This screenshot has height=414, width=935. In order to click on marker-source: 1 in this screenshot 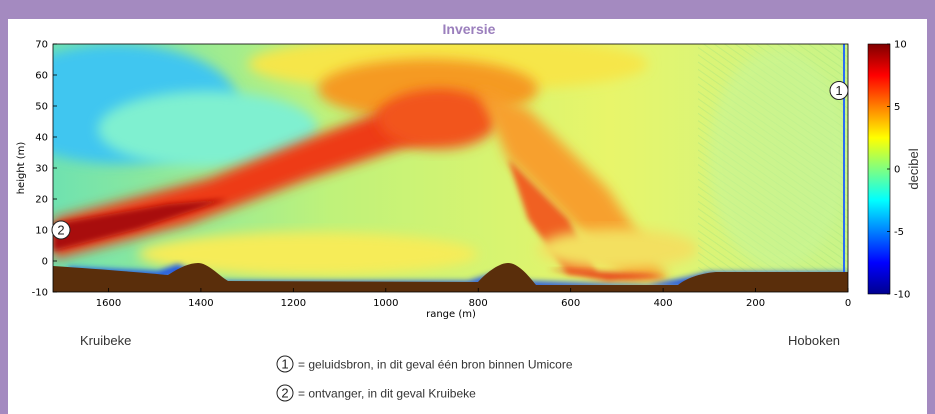, I will do `click(839, 90)`.